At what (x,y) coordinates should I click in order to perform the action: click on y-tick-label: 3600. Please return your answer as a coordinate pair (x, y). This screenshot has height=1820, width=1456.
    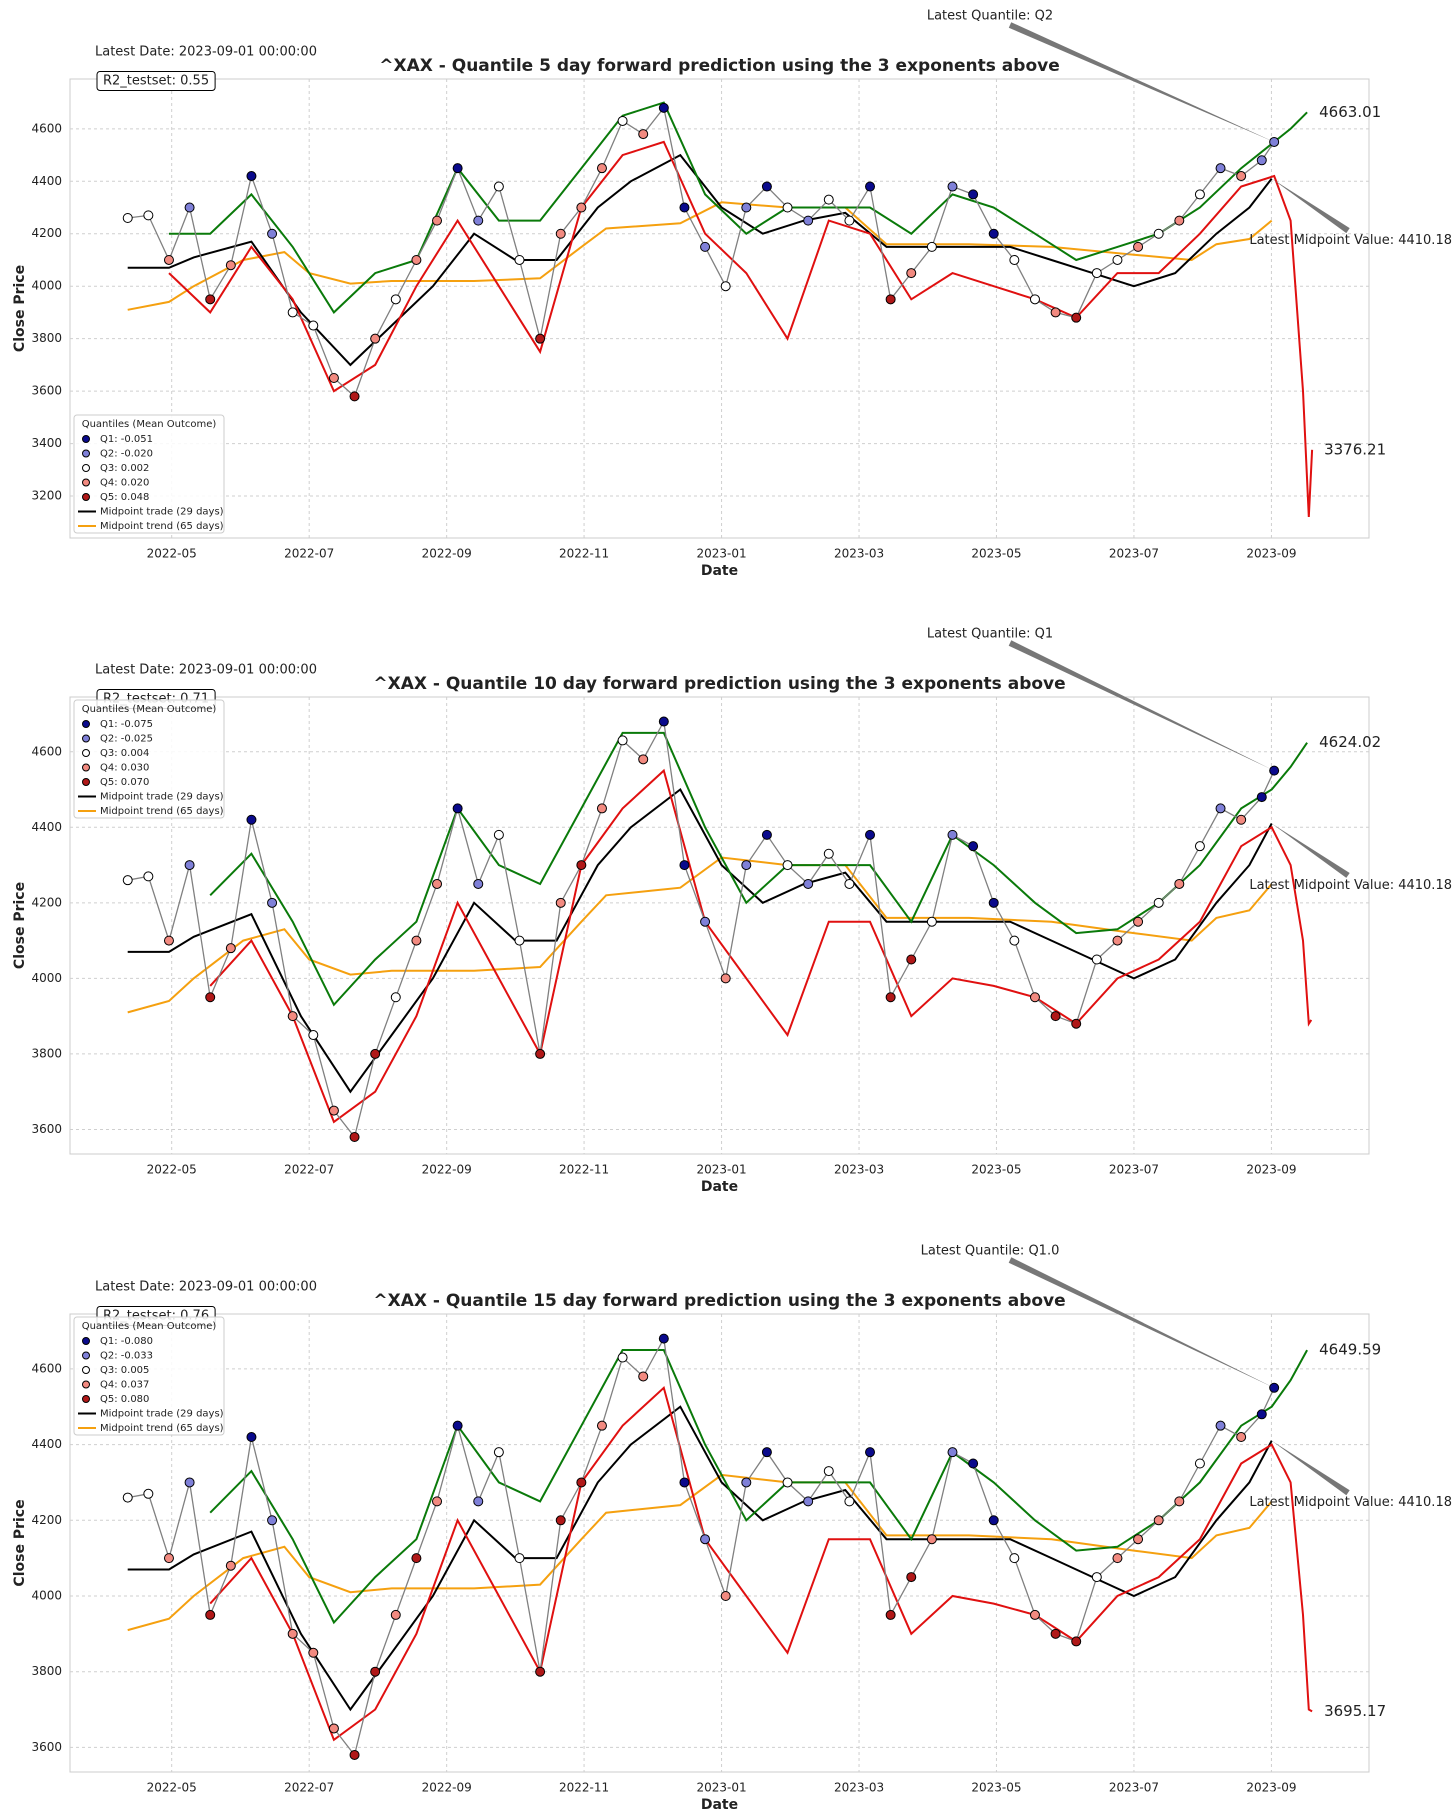
    Looking at the image, I should click on (46, 1129).